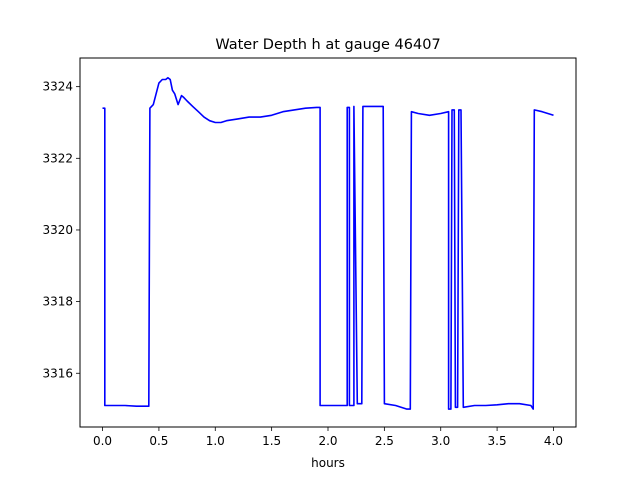 The image size is (640, 480). I want to click on x-tick-label: 4.0, so click(553, 441).